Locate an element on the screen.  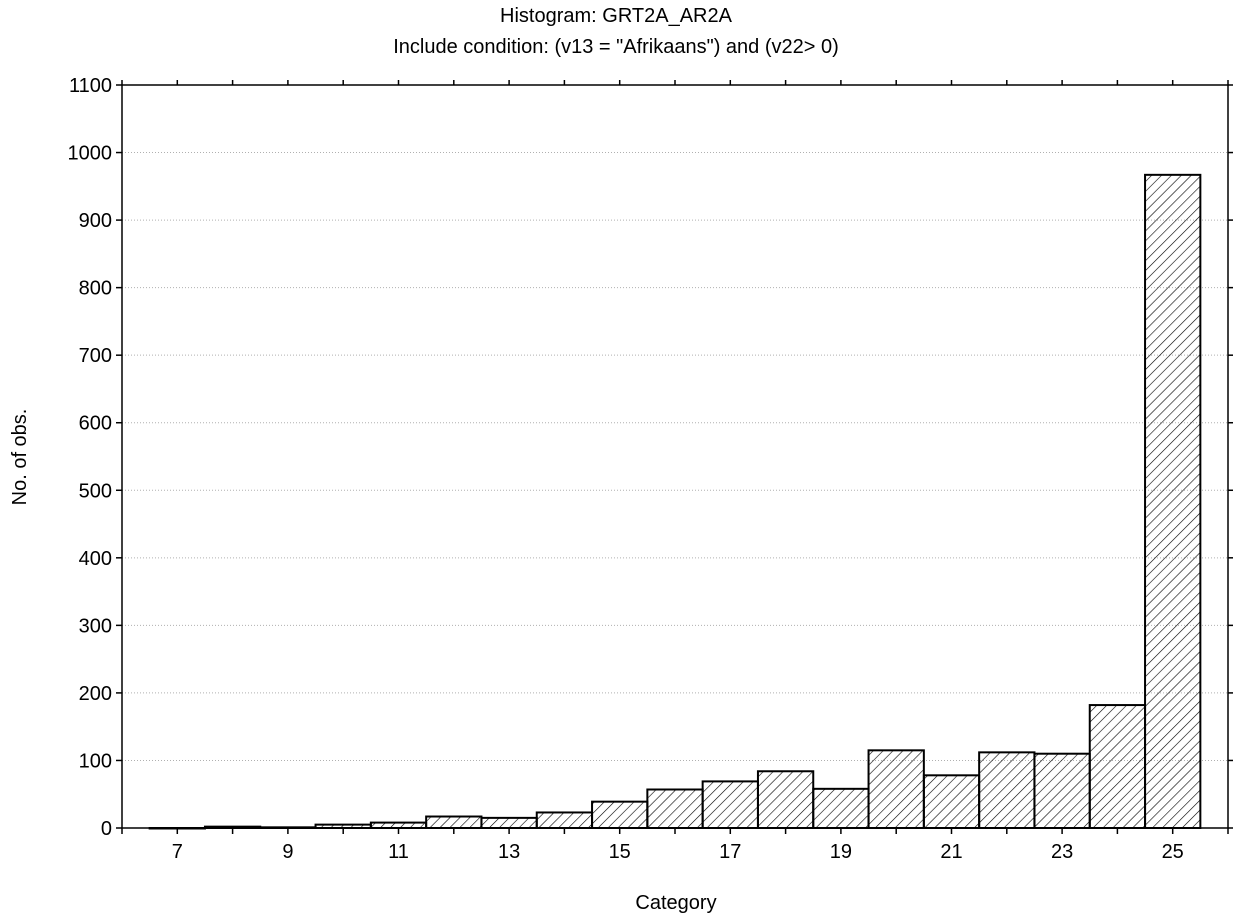
y-tick-labels: 0 100 200 300 400 500 600 700 800 900 1000 1100 is located at coordinates (90, 457).